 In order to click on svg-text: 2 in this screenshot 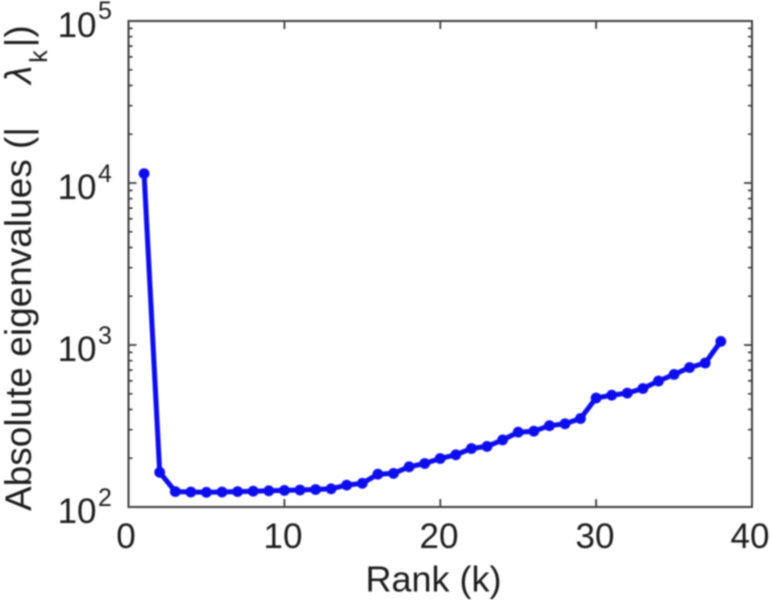, I will do `click(105, 498)`.